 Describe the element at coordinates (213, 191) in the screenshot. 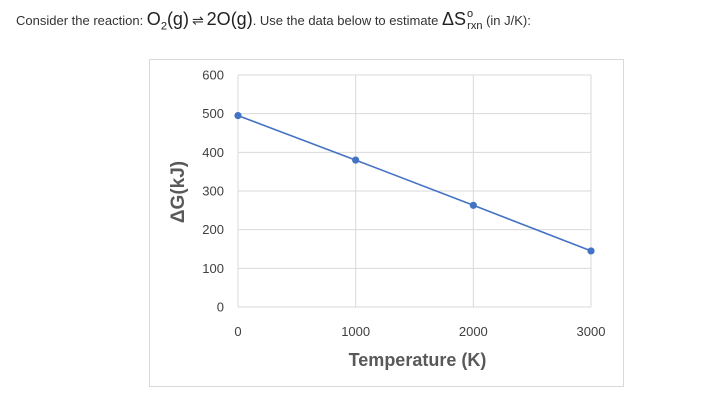

I see `y-tick-label: 300` at that location.